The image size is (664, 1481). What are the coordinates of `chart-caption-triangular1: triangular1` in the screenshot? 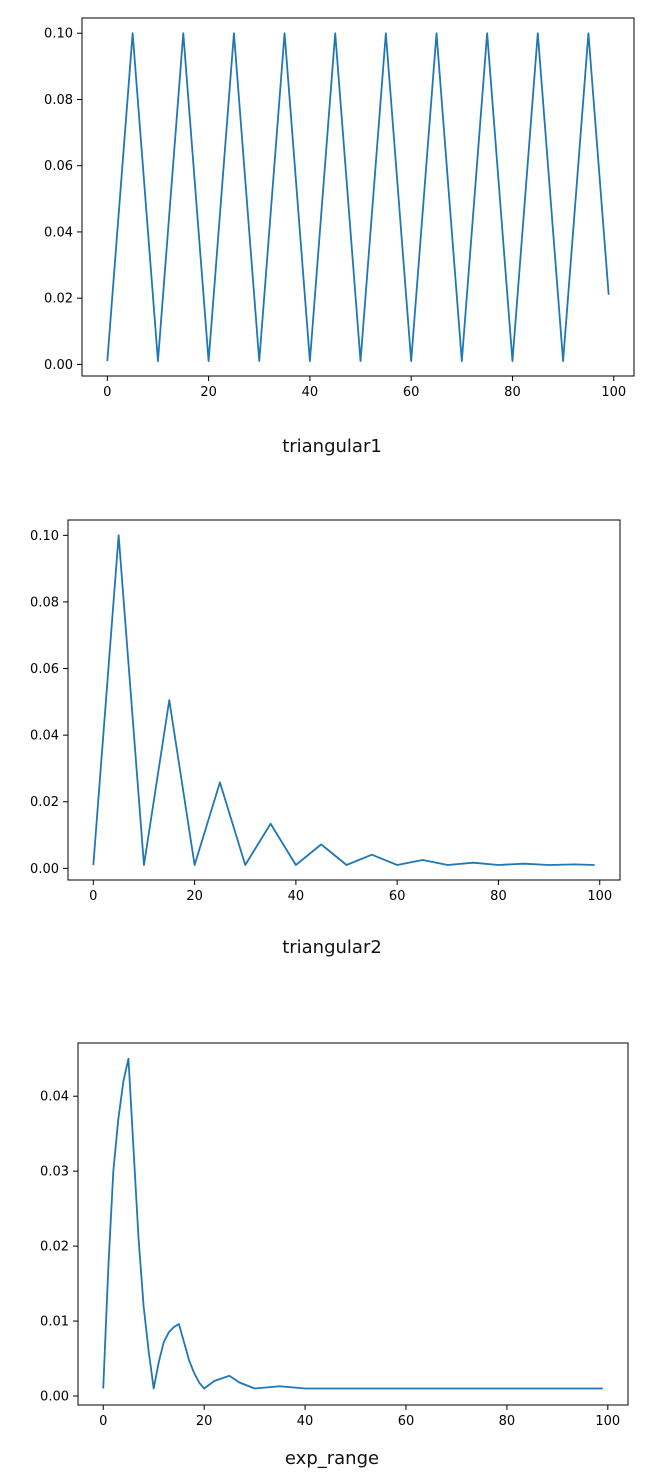 It's located at (332, 446).